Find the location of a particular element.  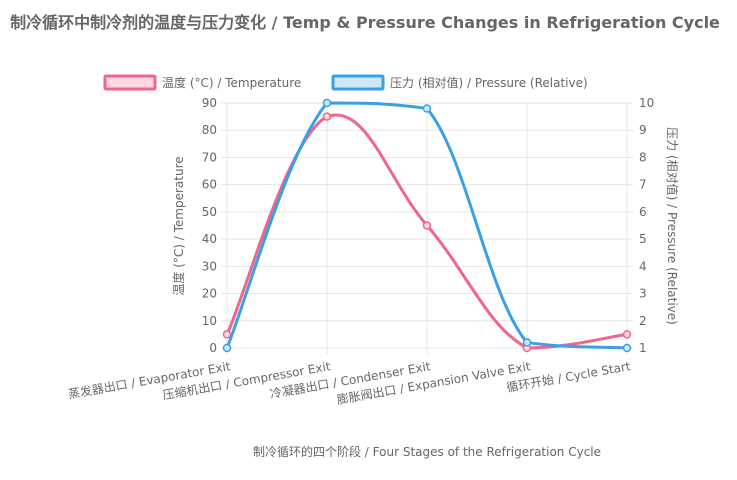

y-right-tick-label: 1 is located at coordinates (643, 348).